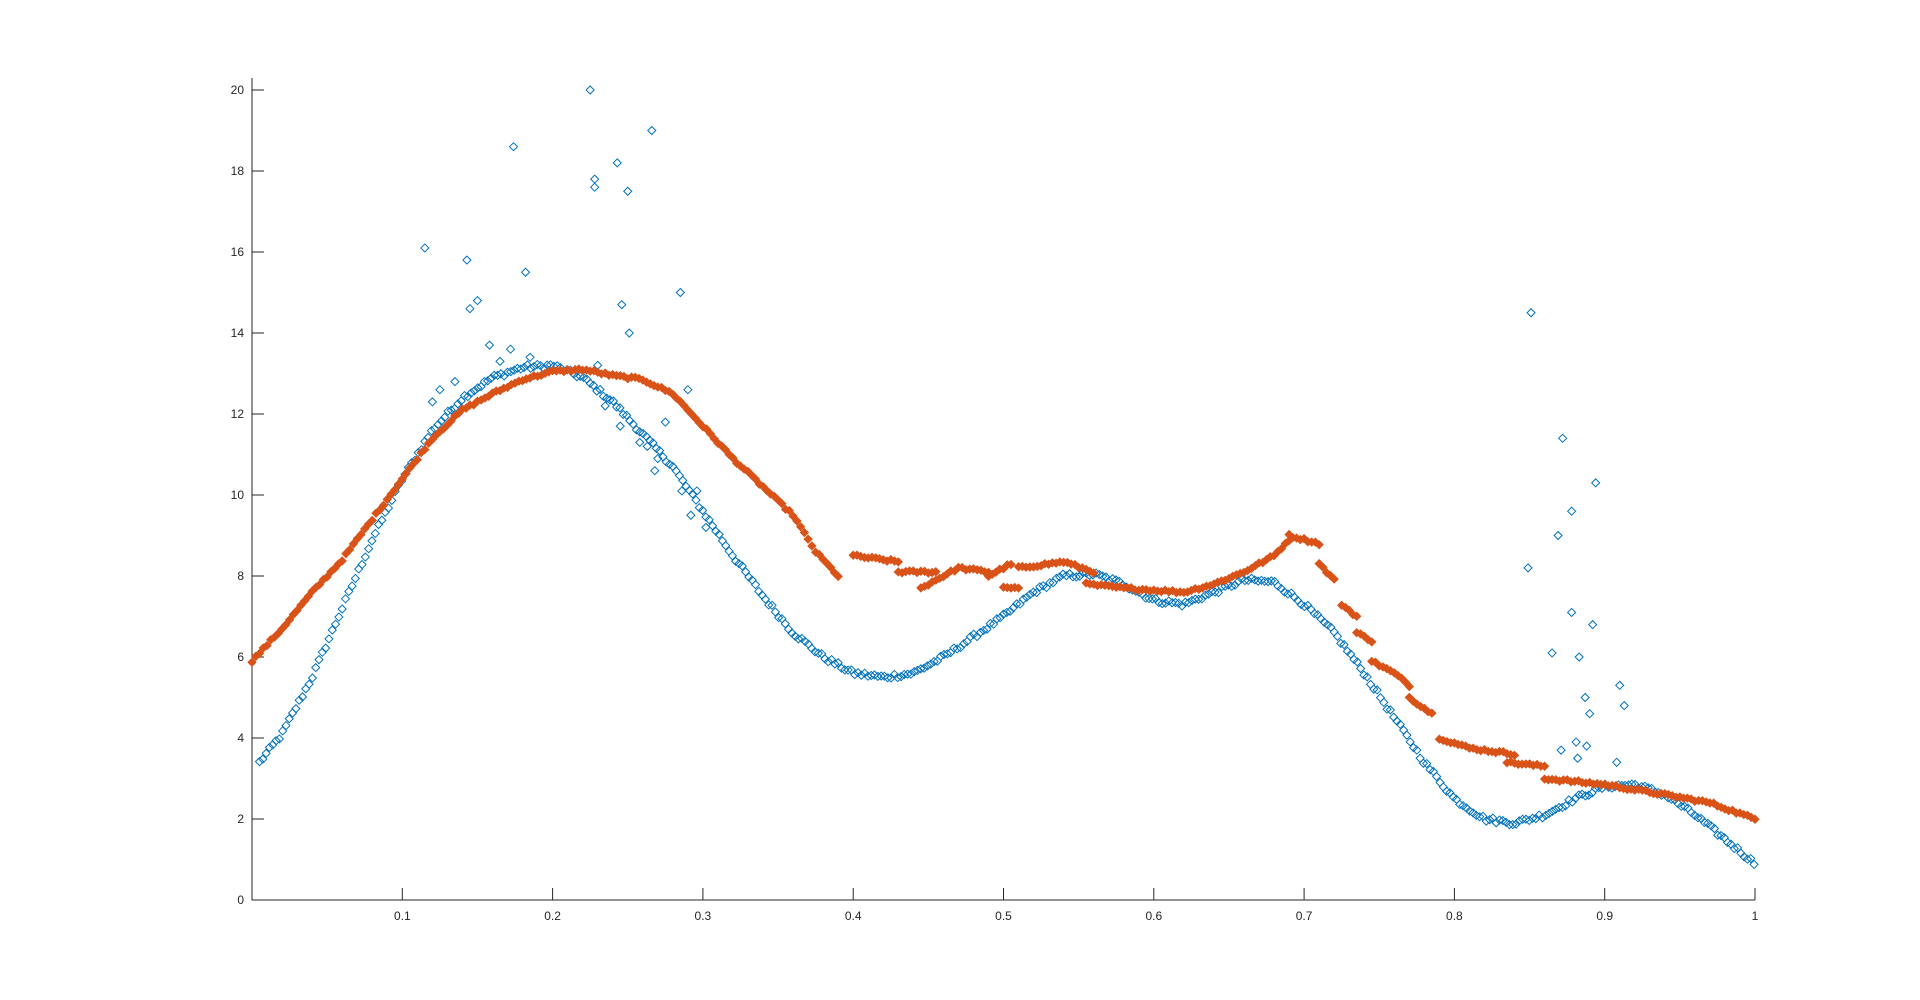 The width and height of the screenshot is (1920, 1000). What do you see at coordinates (247, 495) in the screenshot?
I see `y-ticks: 0 2 4 6 8 10 12 14 16 18 20` at bounding box center [247, 495].